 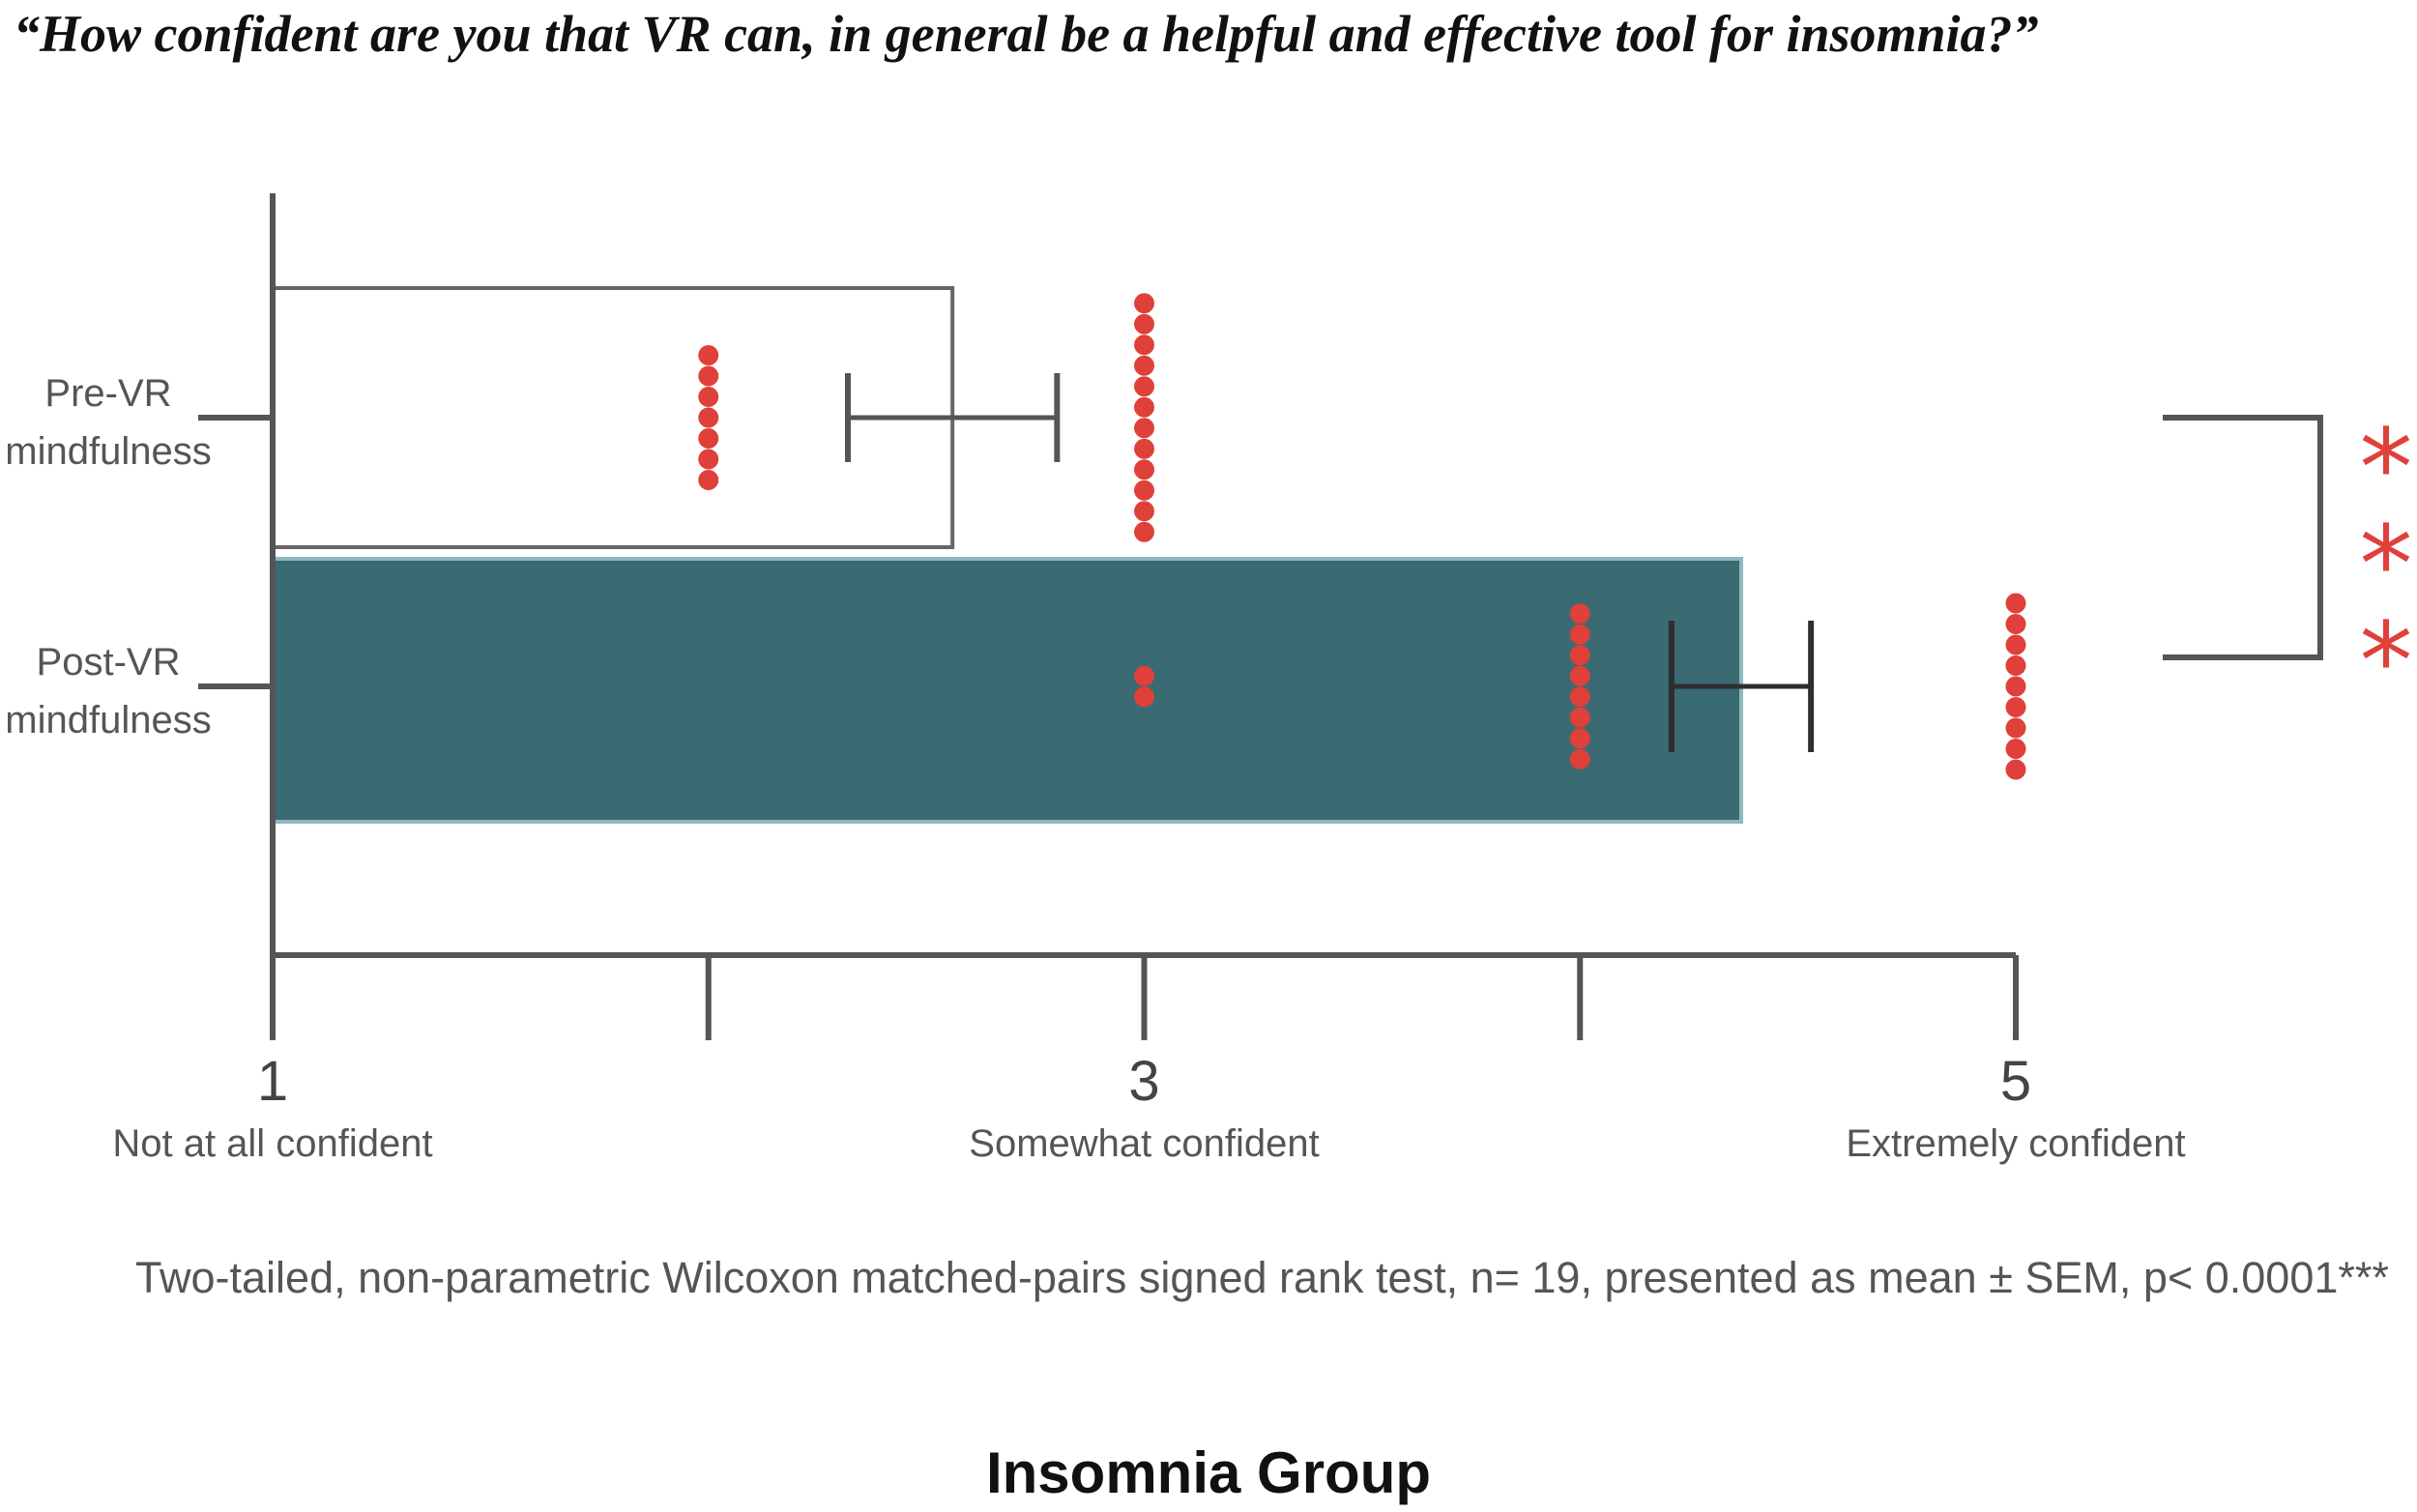 I want to click on significance-layer: ***, so click(x=2288, y=564).